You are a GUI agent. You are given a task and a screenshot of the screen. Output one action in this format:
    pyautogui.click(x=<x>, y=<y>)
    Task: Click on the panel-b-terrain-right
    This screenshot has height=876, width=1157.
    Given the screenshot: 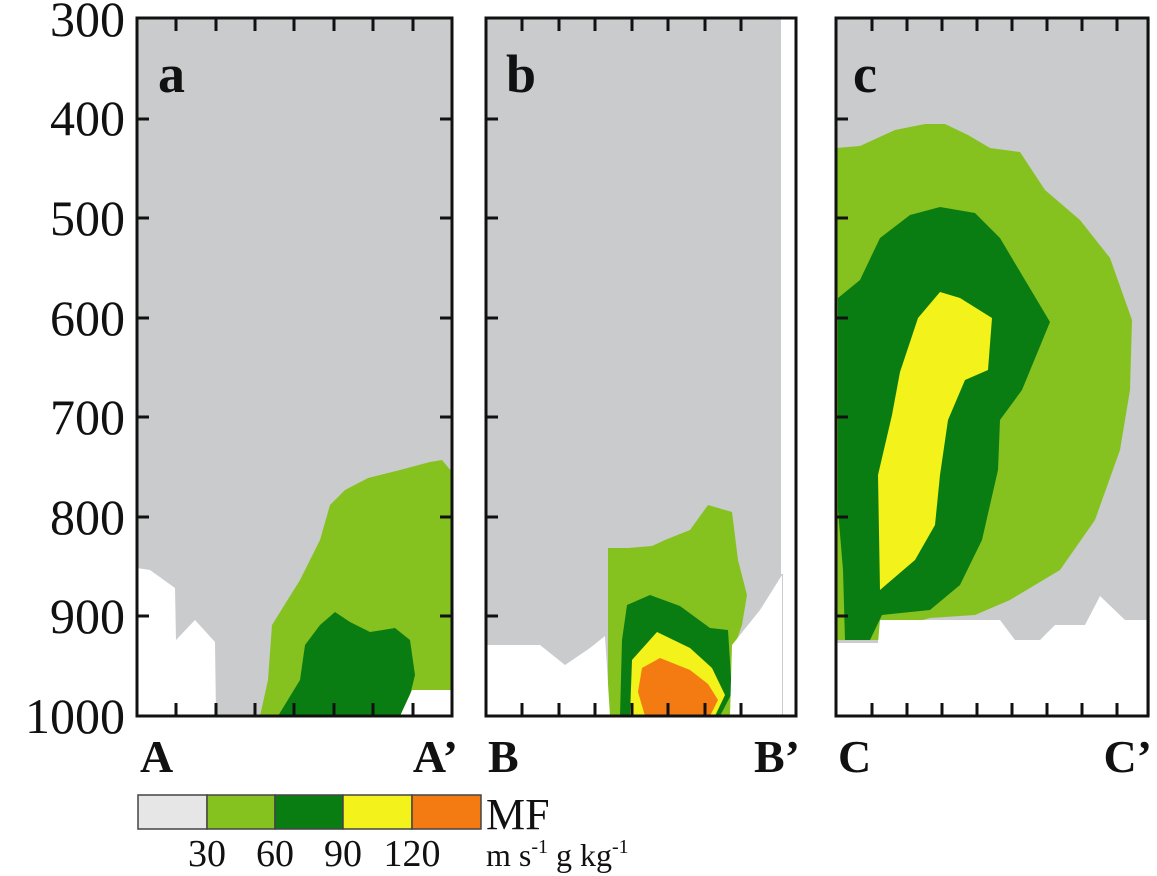 What is the action you would take?
    pyautogui.click(x=756, y=645)
    